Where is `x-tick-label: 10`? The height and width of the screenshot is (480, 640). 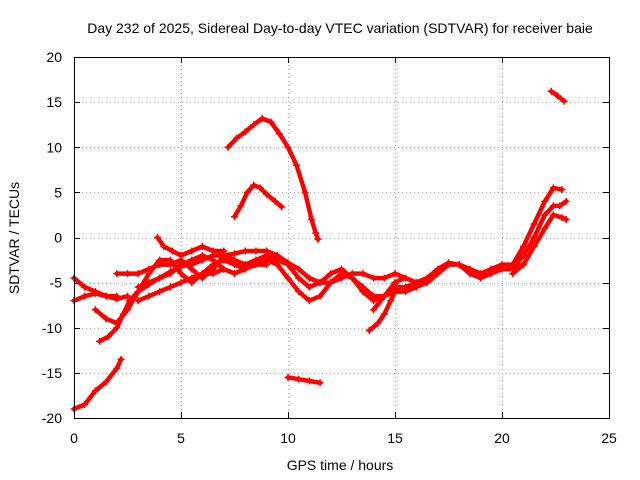
x-tick-label: 10 is located at coordinates (288, 438).